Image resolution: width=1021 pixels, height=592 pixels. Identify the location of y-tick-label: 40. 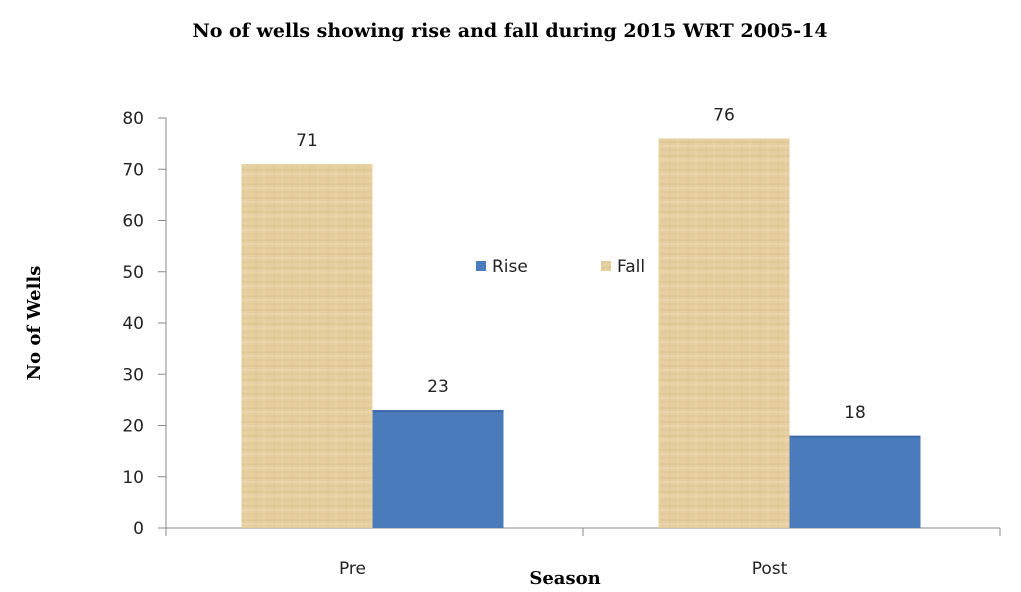
(133, 324).